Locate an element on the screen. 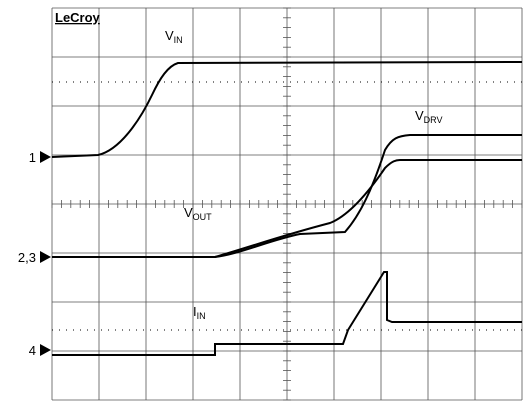  label-vout: VOUT is located at coordinates (198, 213).